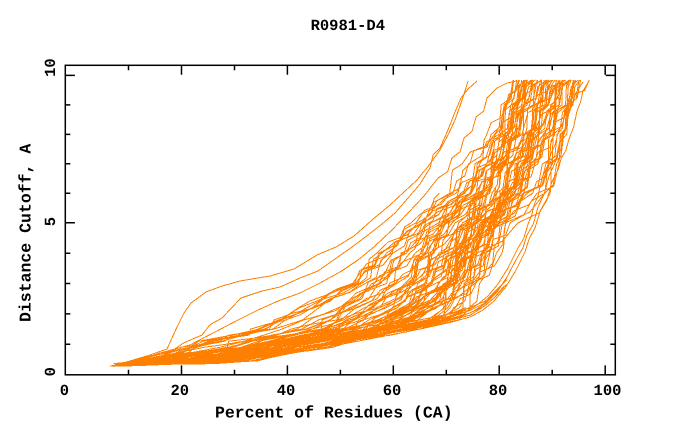 The height and width of the screenshot is (440, 680). Describe the element at coordinates (51, 67) in the screenshot. I see `svg-text: 10` at that location.